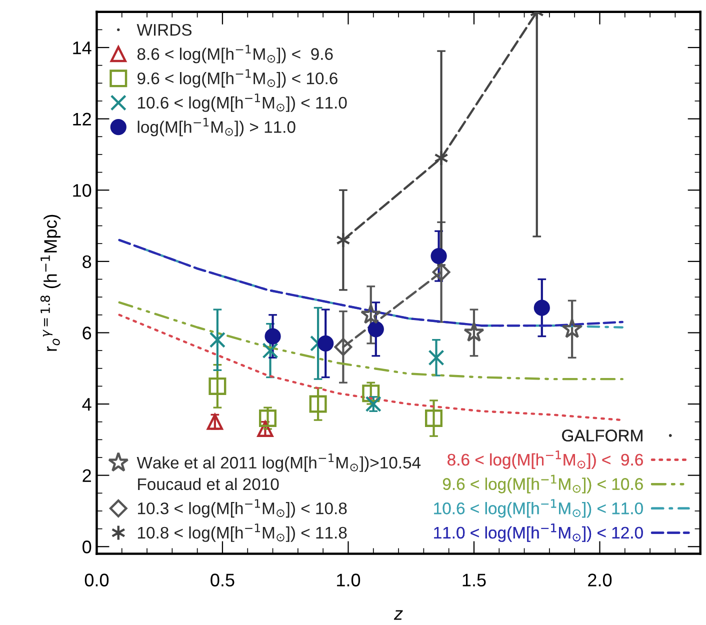 The width and height of the screenshot is (706, 625). Describe the element at coordinates (542, 484) in the screenshot. I see `text: 9.6 < log(M[h$^{−1}$M$_{⊙}$]) < 10.6` at that location.